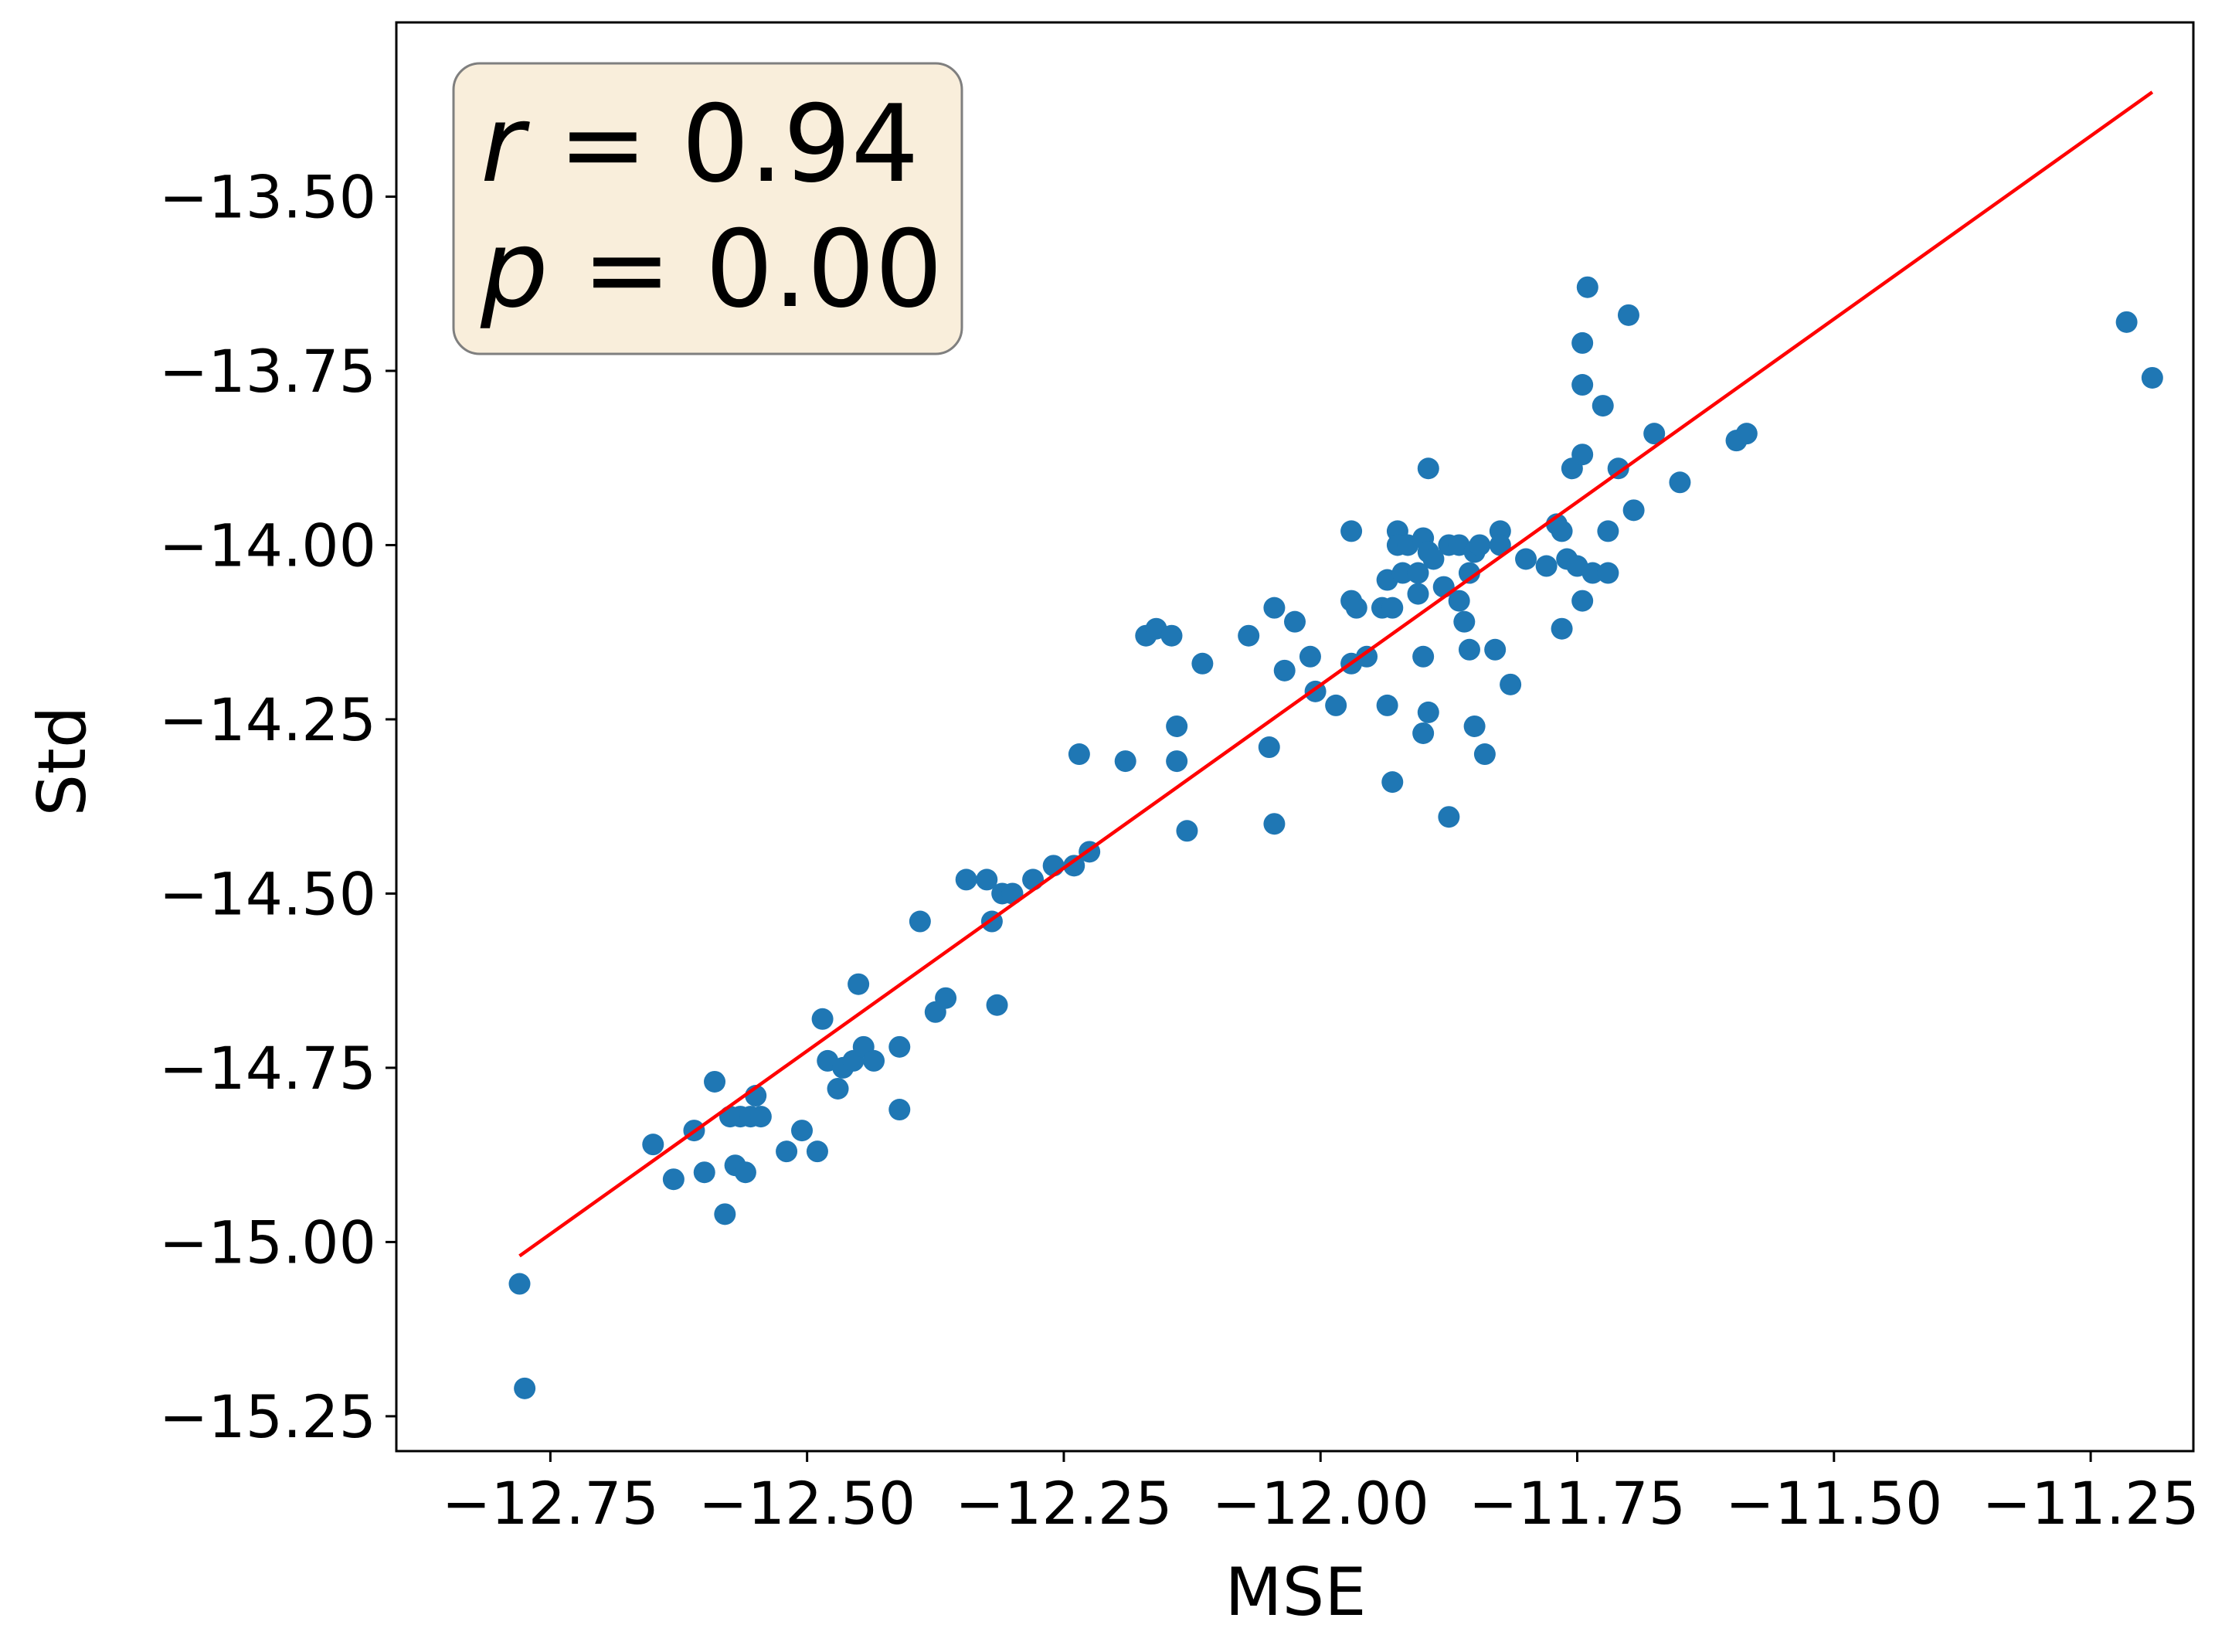  What do you see at coordinates (746, 269) in the screenshot?
I see `p-value: = 0.00` at bounding box center [746, 269].